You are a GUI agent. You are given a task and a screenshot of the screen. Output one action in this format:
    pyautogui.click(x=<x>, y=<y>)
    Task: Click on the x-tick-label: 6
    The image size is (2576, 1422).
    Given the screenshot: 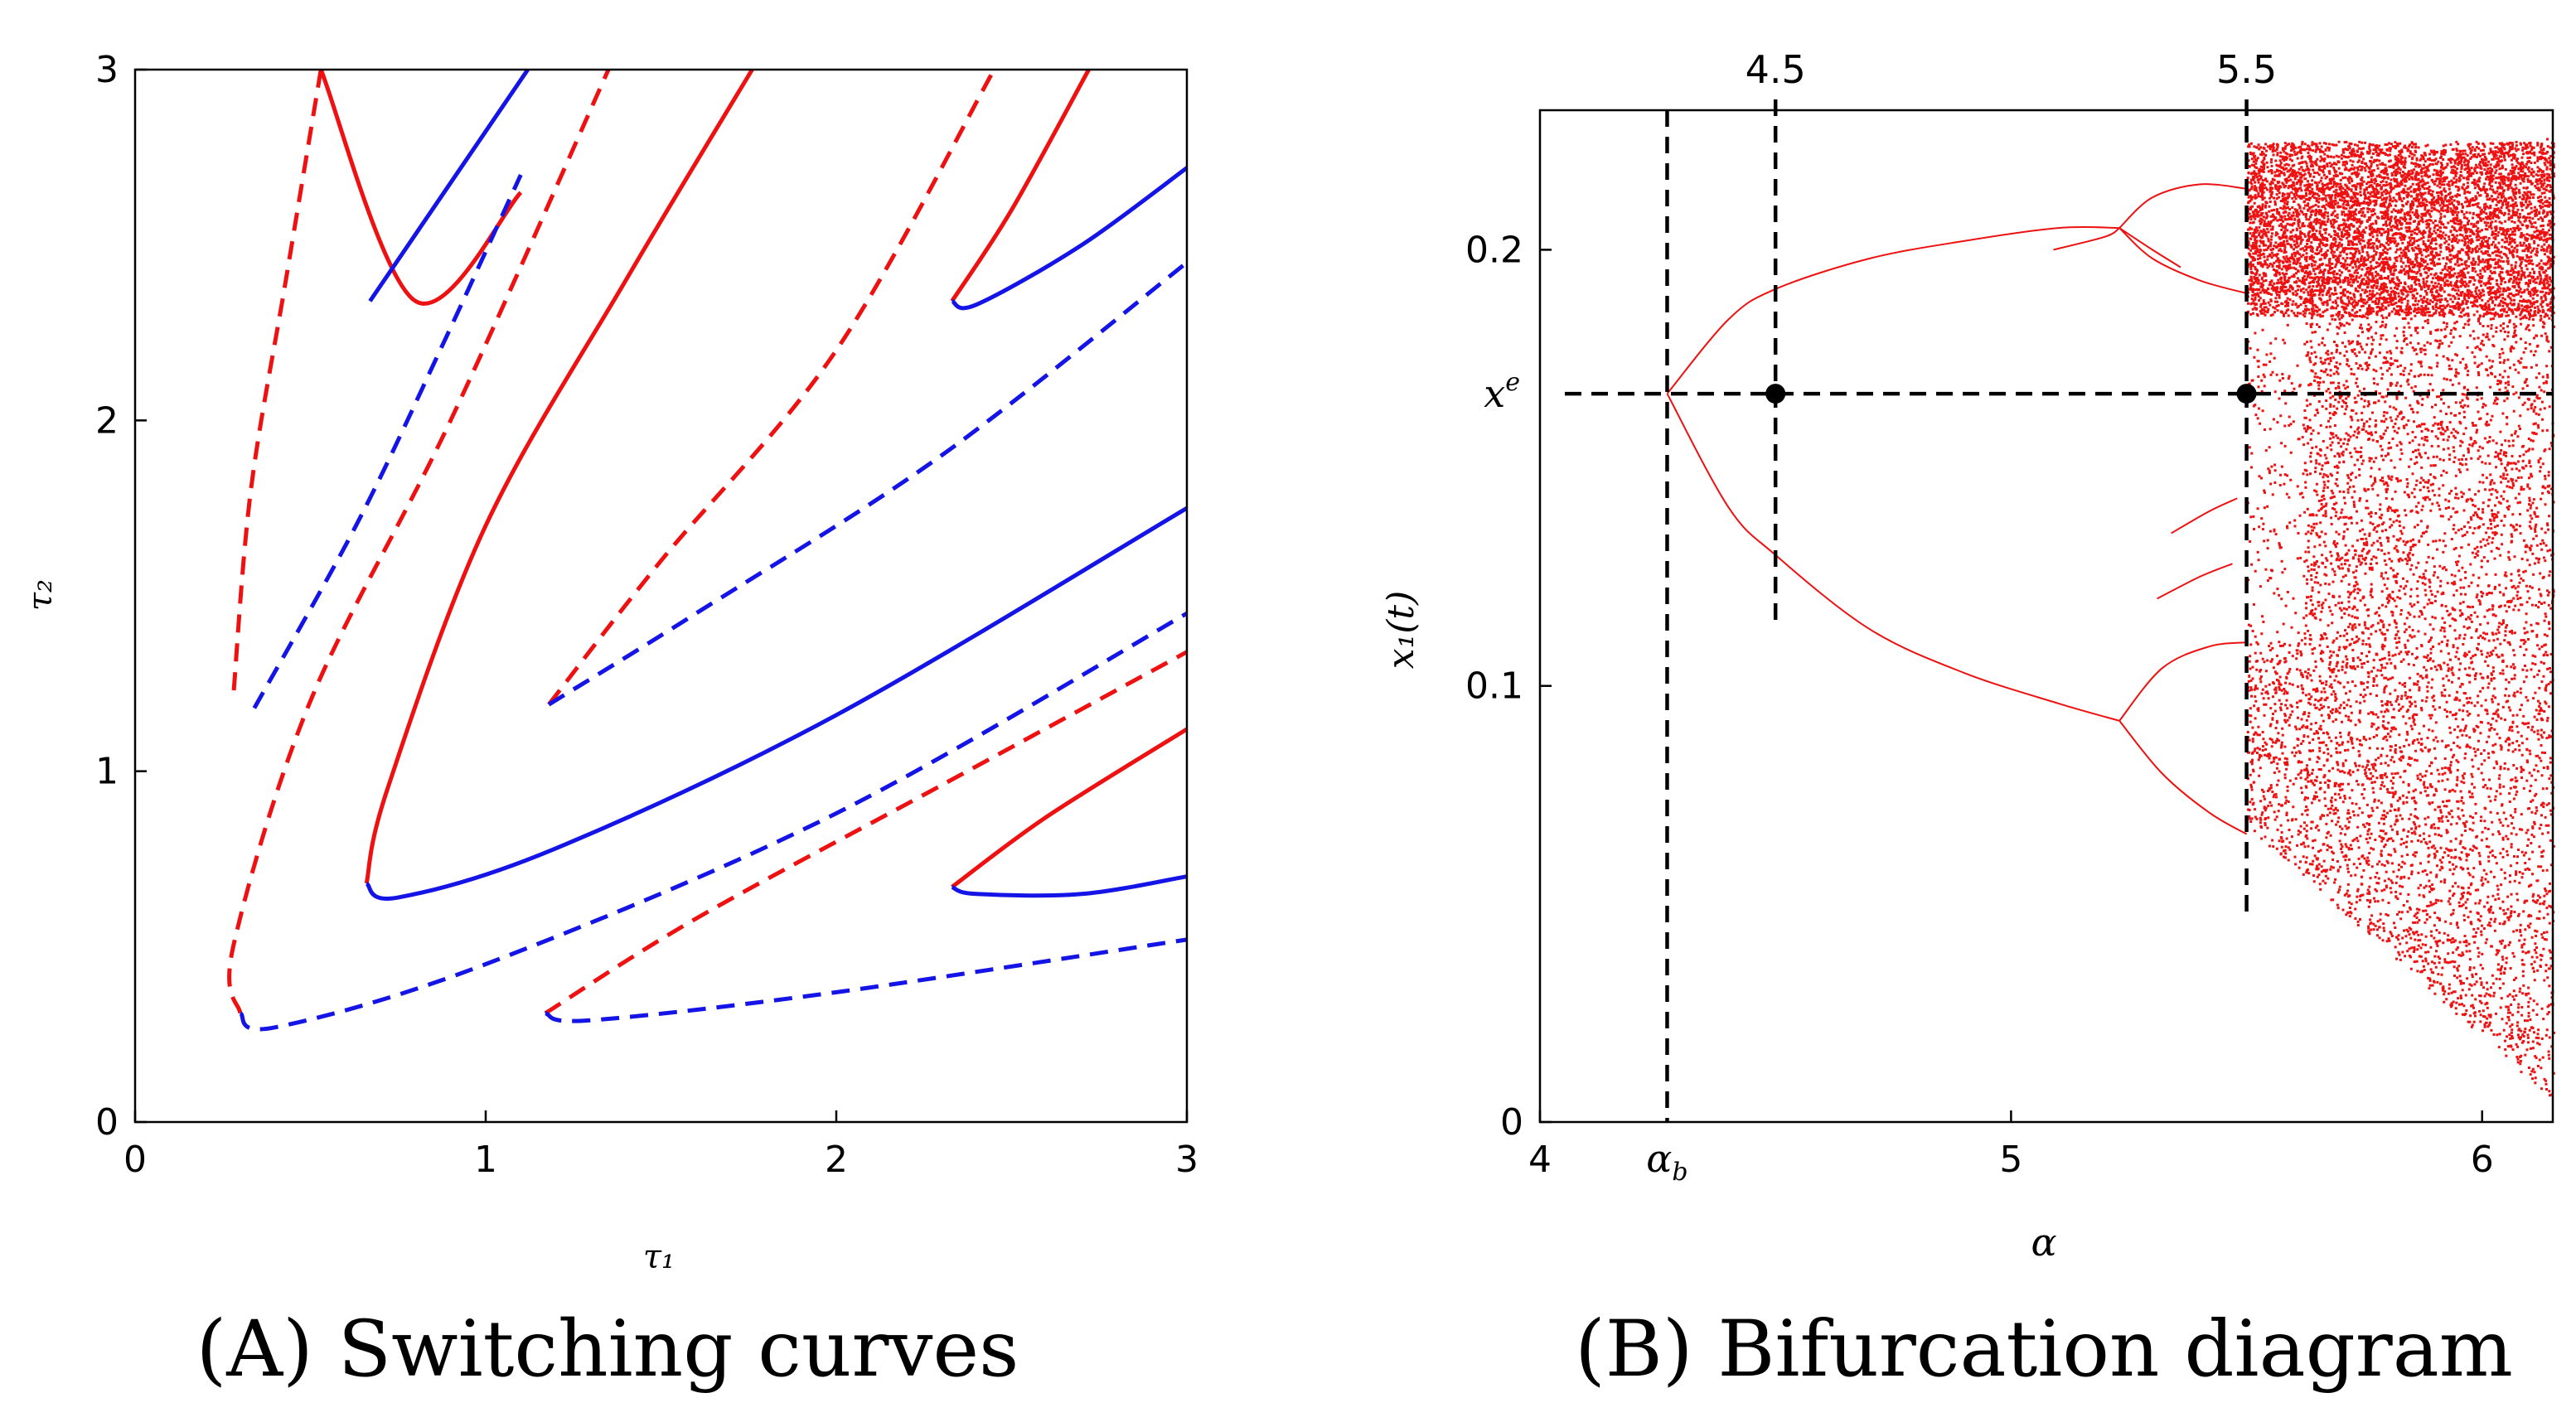 What is the action you would take?
    pyautogui.click(x=2482, y=1160)
    